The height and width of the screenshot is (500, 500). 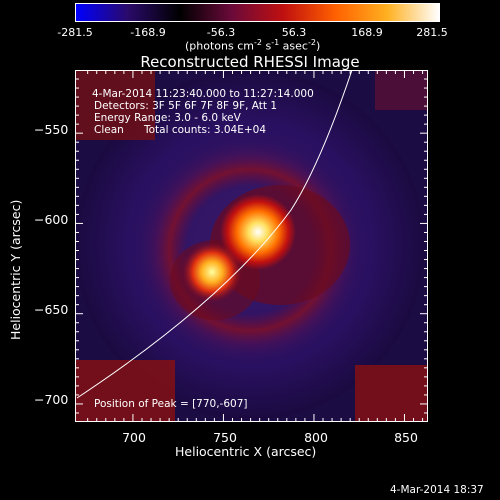 I want to click on image-title: Reconstructed RHESSI Image, so click(x=250, y=62).